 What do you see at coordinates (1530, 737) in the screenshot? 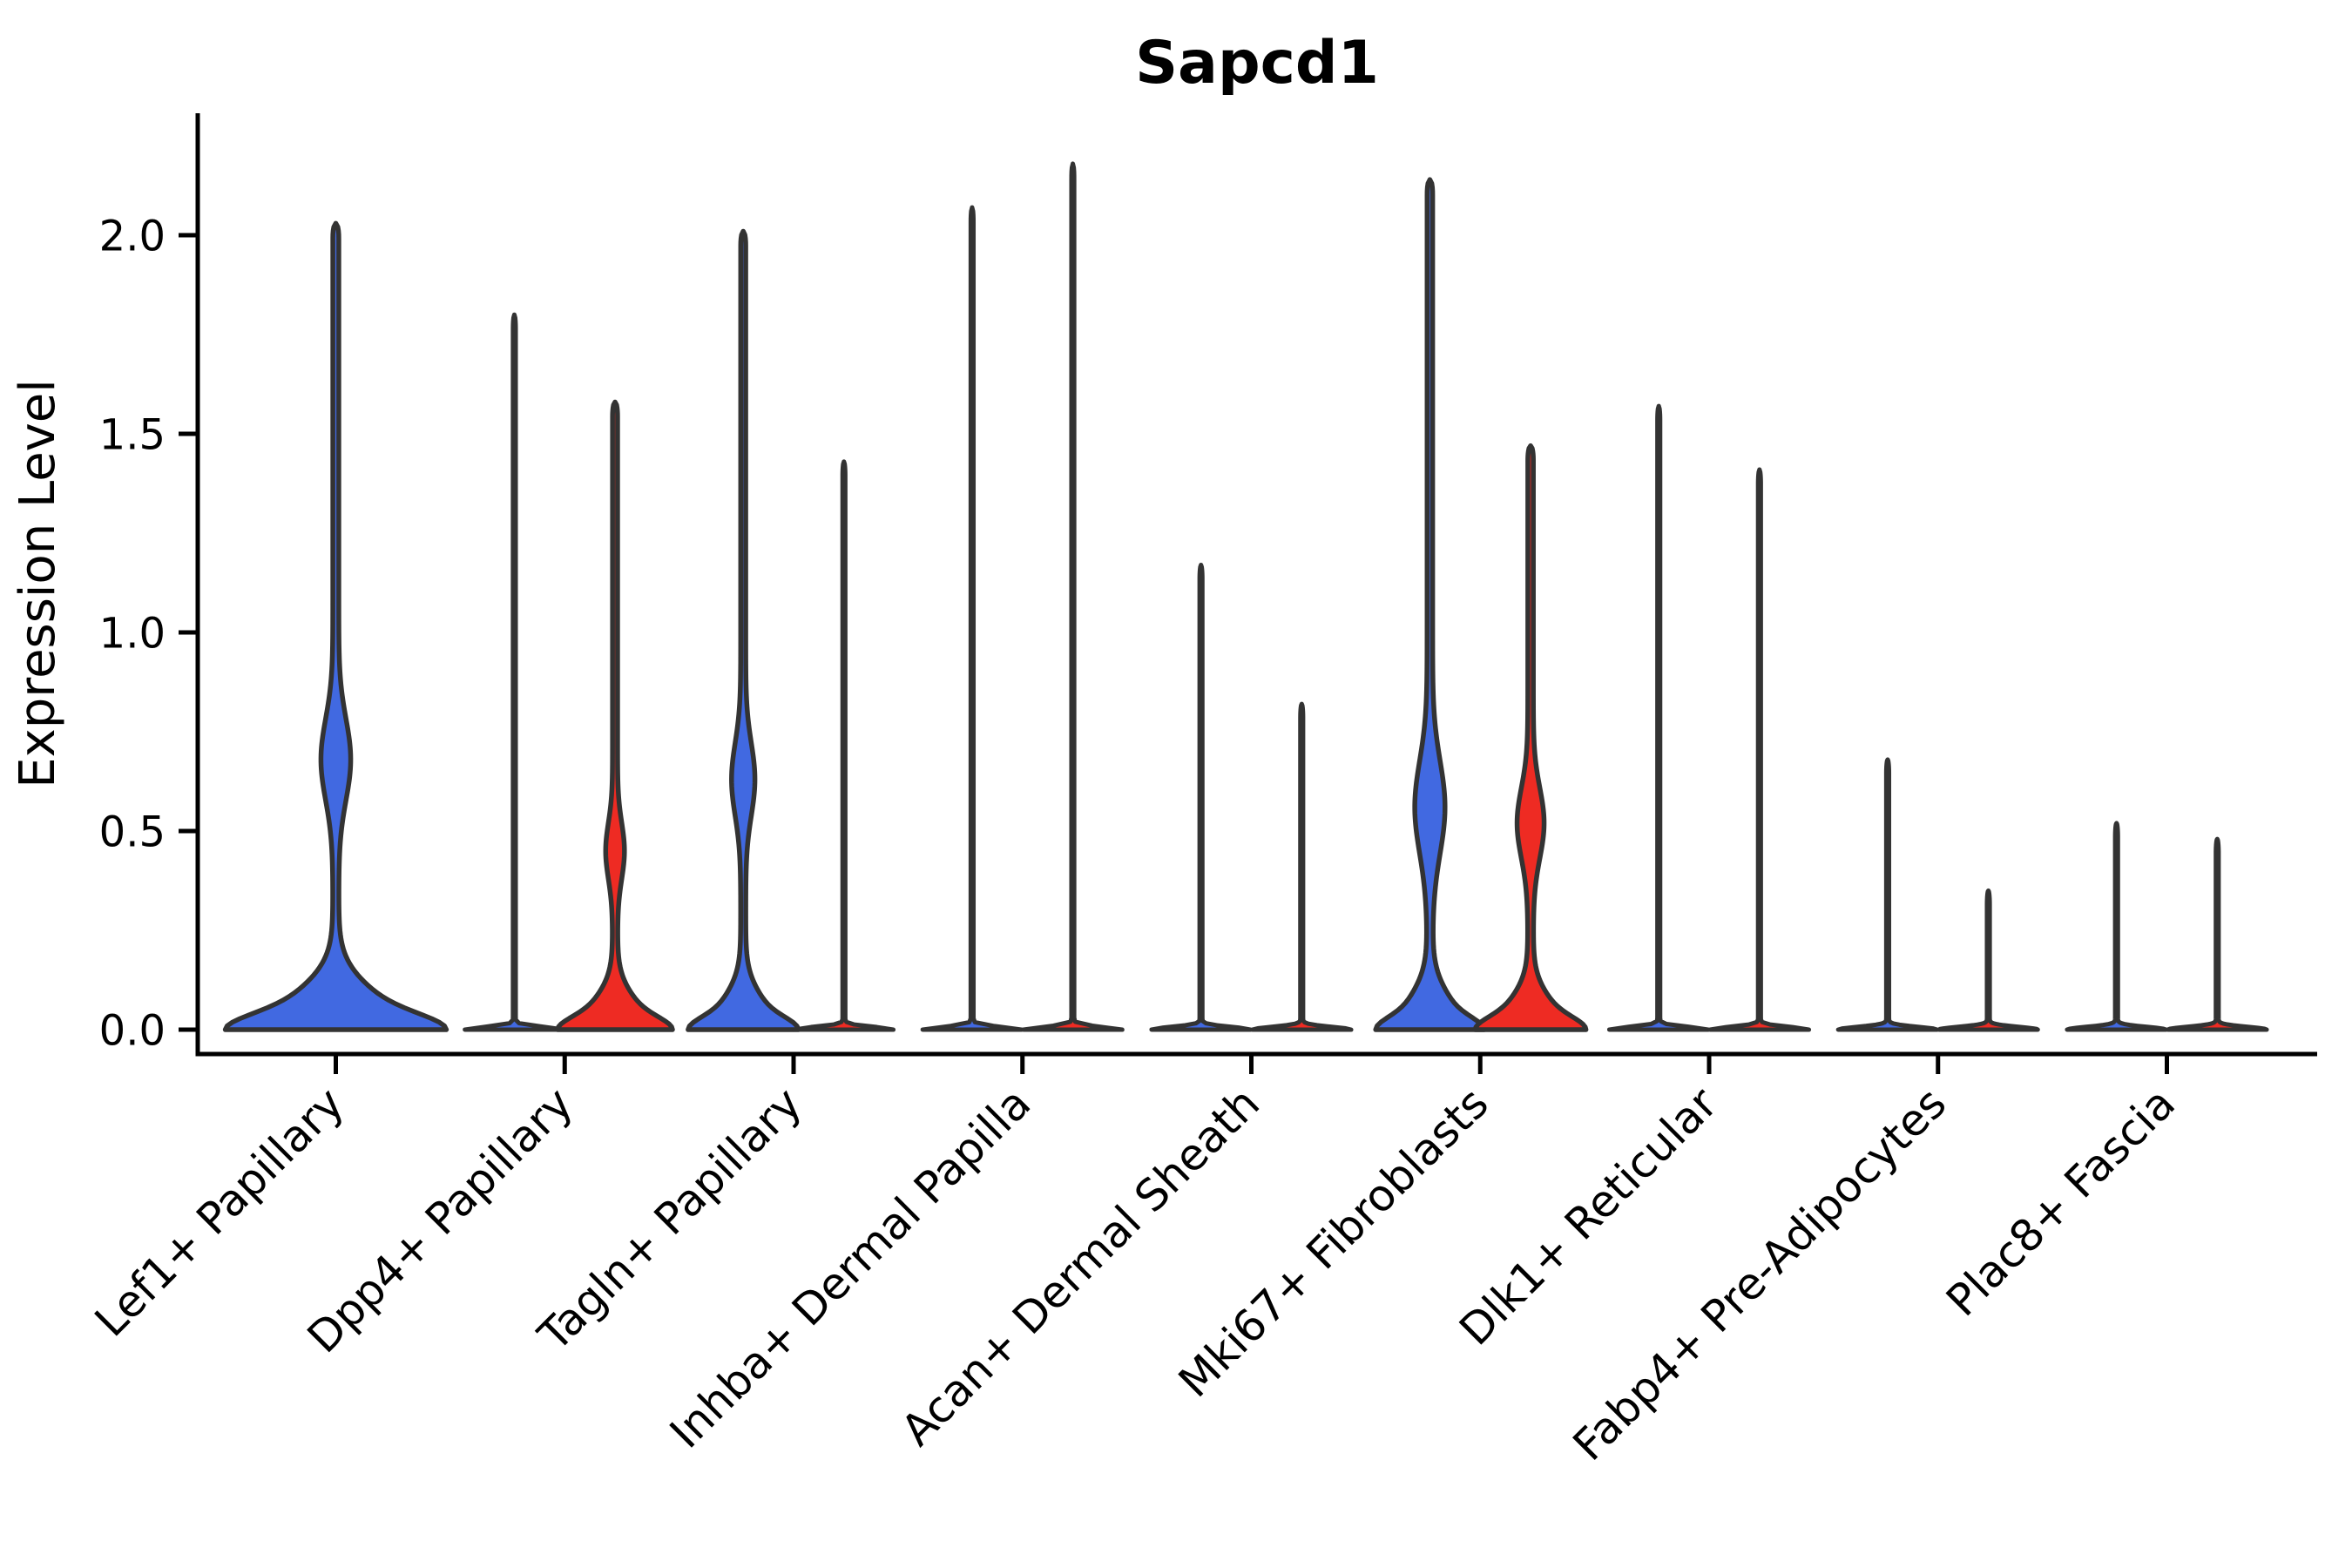
I see `violin-mki67-fibroblasts-red` at bounding box center [1530, 737].